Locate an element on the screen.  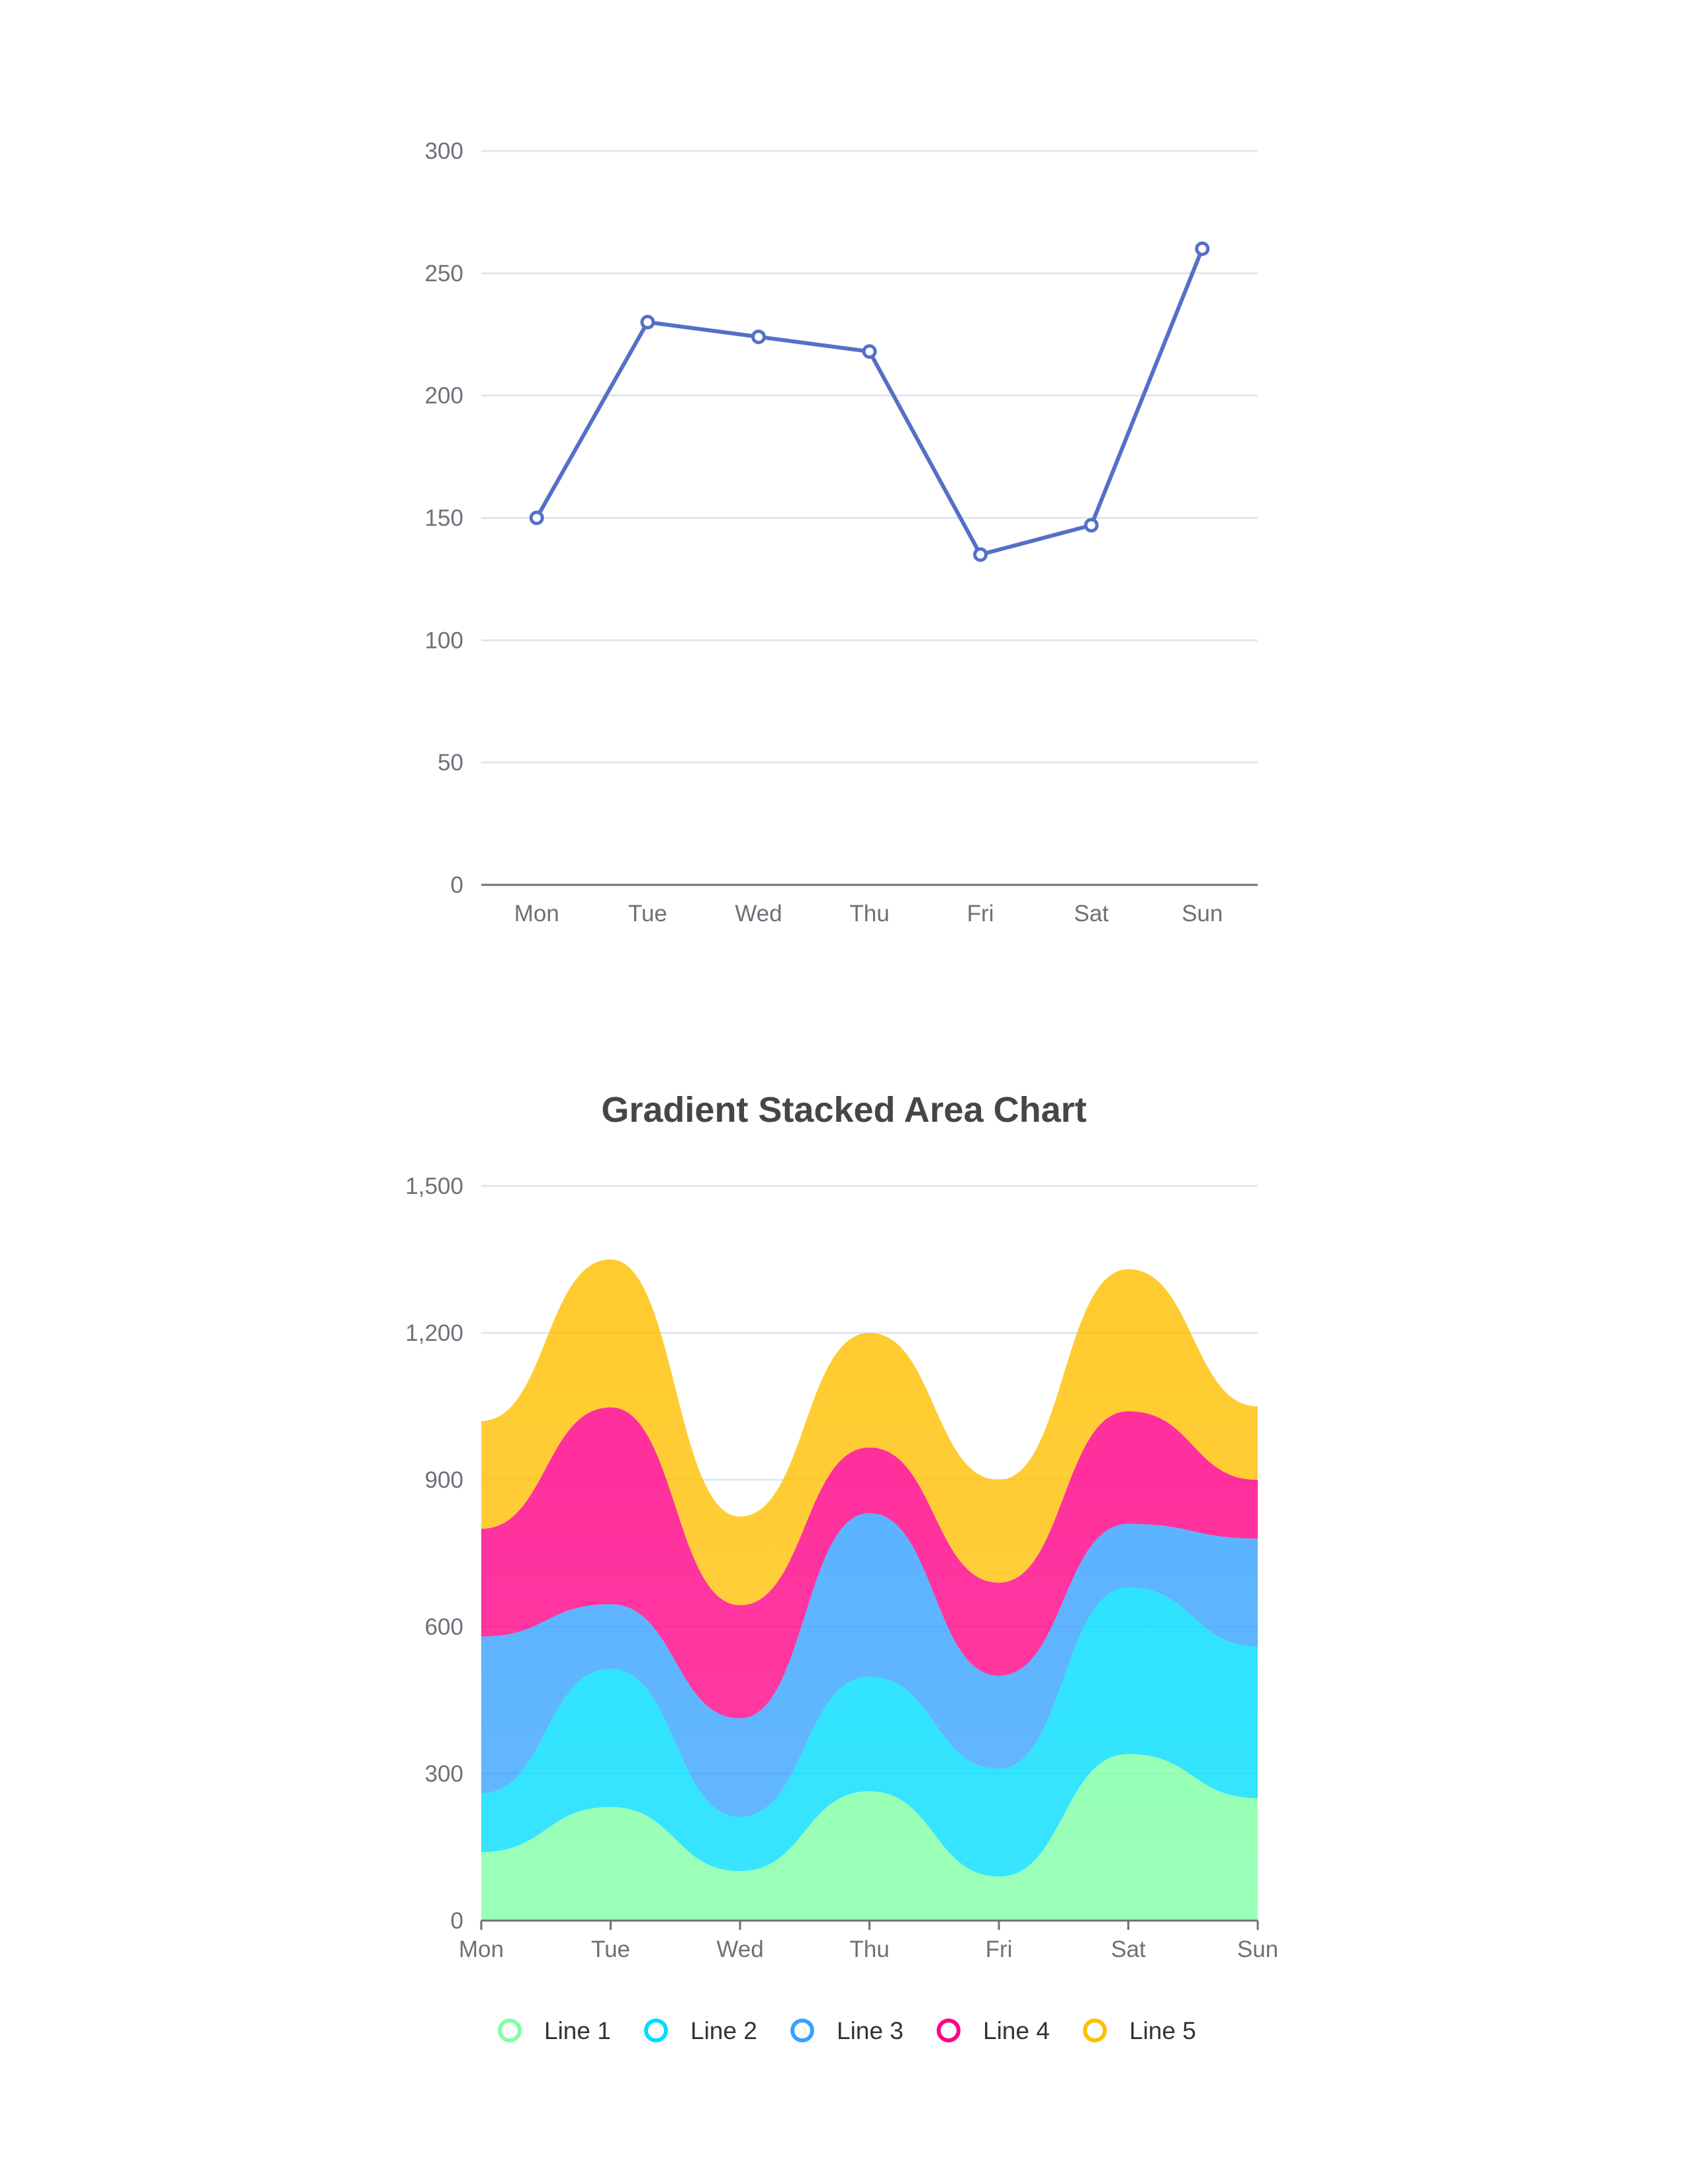
y-tick-label: 200 is located at coordinates (444, 396).